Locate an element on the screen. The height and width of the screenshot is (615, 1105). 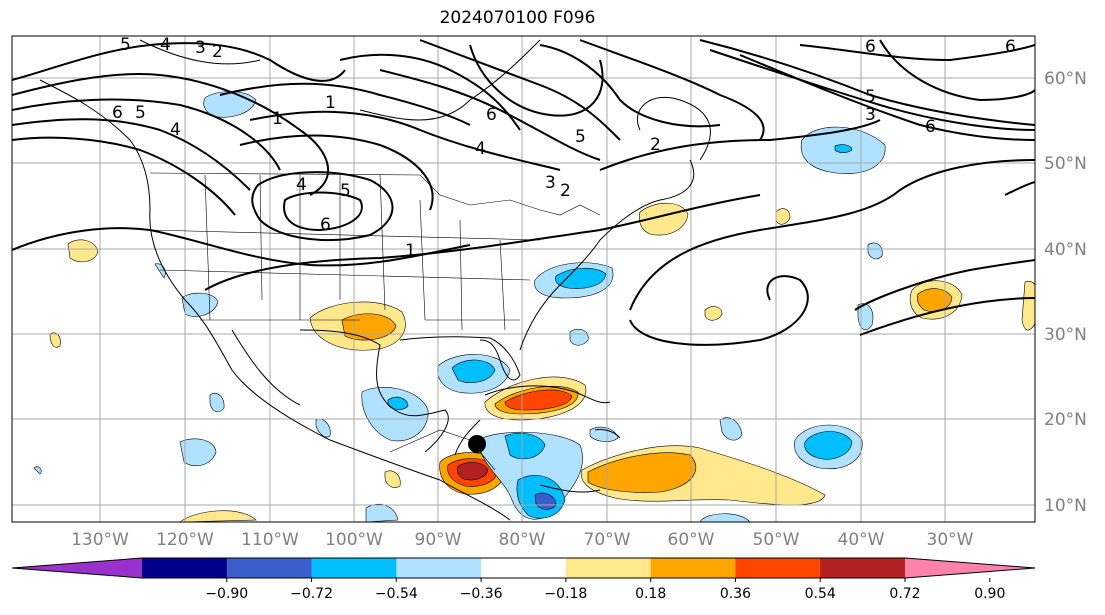
anomaly-negative-mid-atl-core is located at coordinates (828, 445).